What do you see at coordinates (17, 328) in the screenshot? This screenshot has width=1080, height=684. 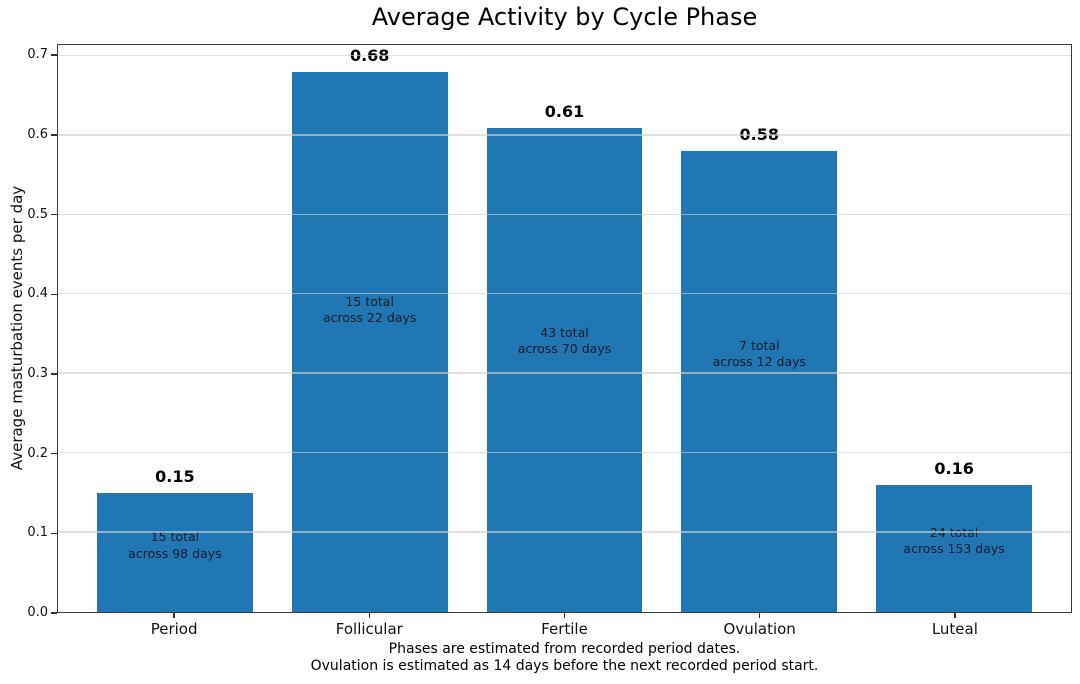 I see `y-axis-label: Average masturbation events per day` at bounding box center [17, 328].